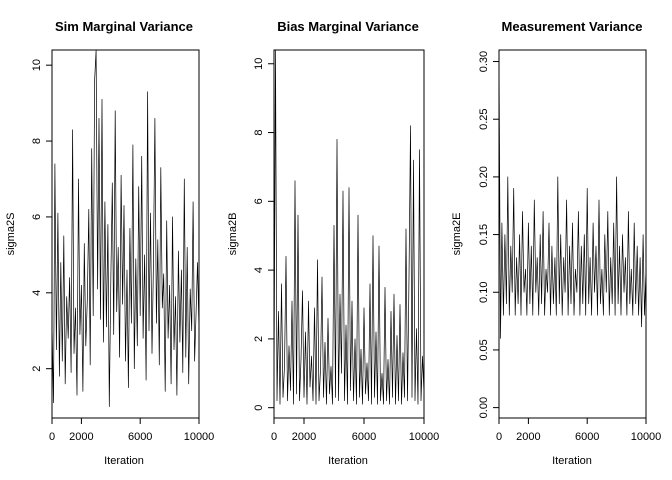 The height and width of the screenshot is (480, 672). What do you see at coordinates (233, 234) in the screenshot?
I see `y-axis-label: sigma2B` at bounding box center [233, 234].